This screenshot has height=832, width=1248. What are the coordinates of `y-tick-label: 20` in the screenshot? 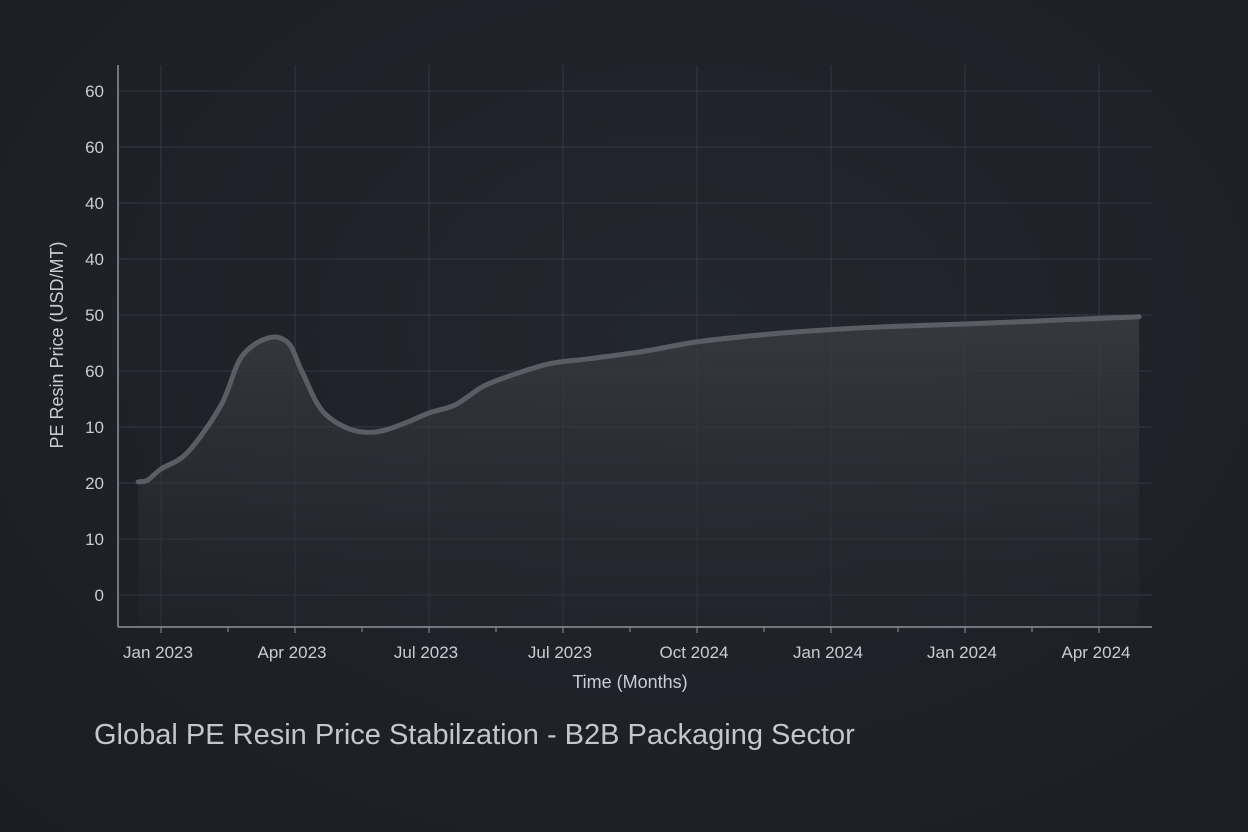 It's located at (94, 483).